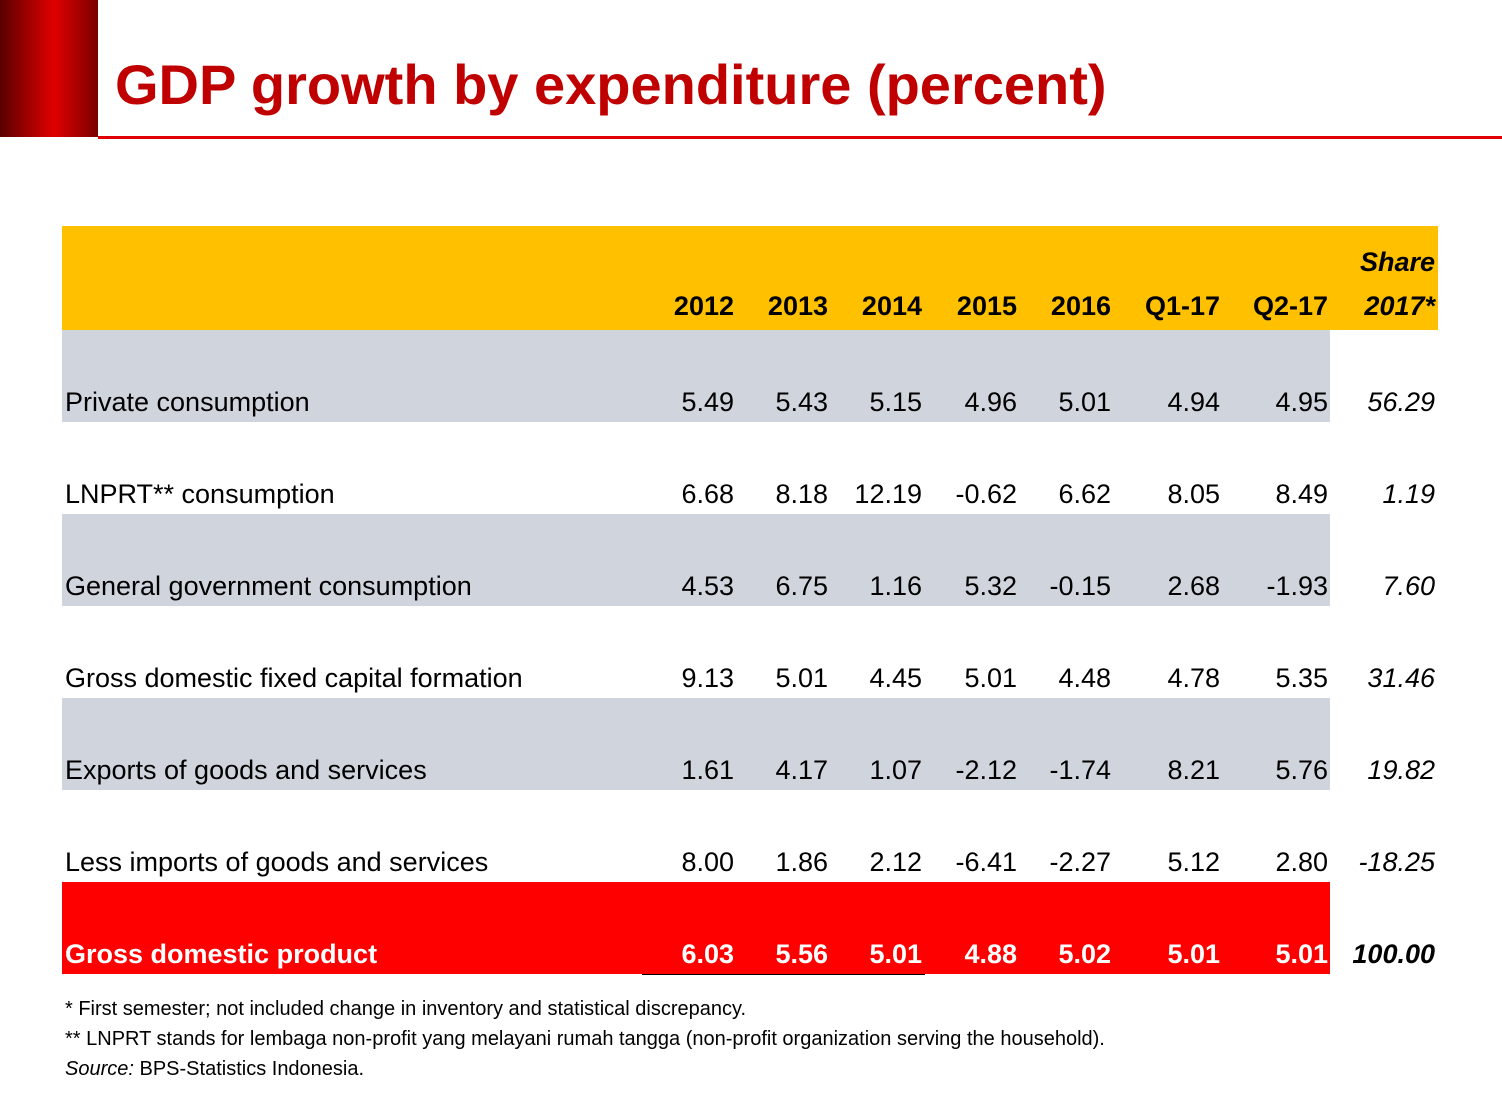 Image resolution: width=1502 pixels, height=1100 pixels. Describe the element at coordinates (49, 68) in the screenshot. I see `corner-accent` at that location.